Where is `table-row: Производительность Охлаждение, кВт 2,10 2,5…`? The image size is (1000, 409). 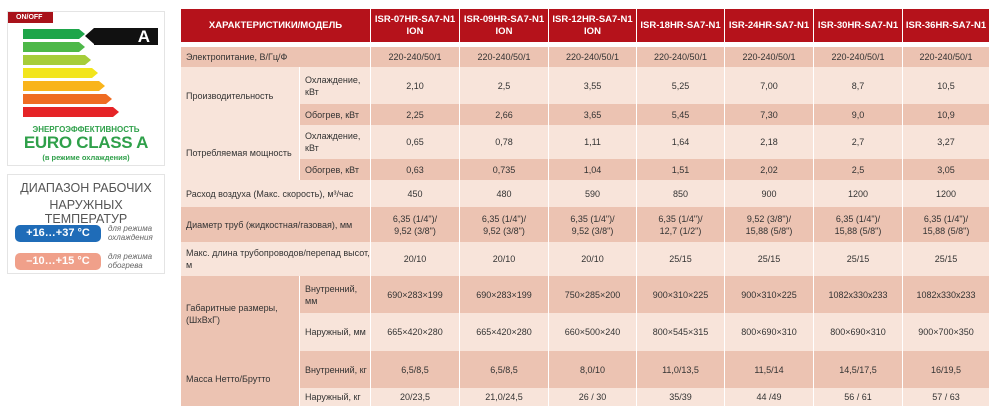 table-row: Производительность Охлаждение, кВт 2,10 2,5… is located at coordinates (585, 96).